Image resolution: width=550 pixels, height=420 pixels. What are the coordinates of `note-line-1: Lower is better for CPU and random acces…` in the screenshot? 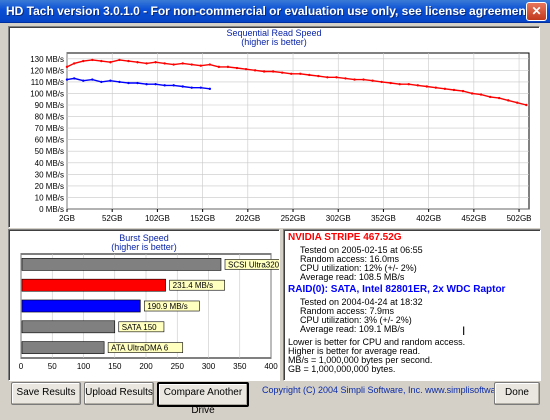 It's located at (377, 342).